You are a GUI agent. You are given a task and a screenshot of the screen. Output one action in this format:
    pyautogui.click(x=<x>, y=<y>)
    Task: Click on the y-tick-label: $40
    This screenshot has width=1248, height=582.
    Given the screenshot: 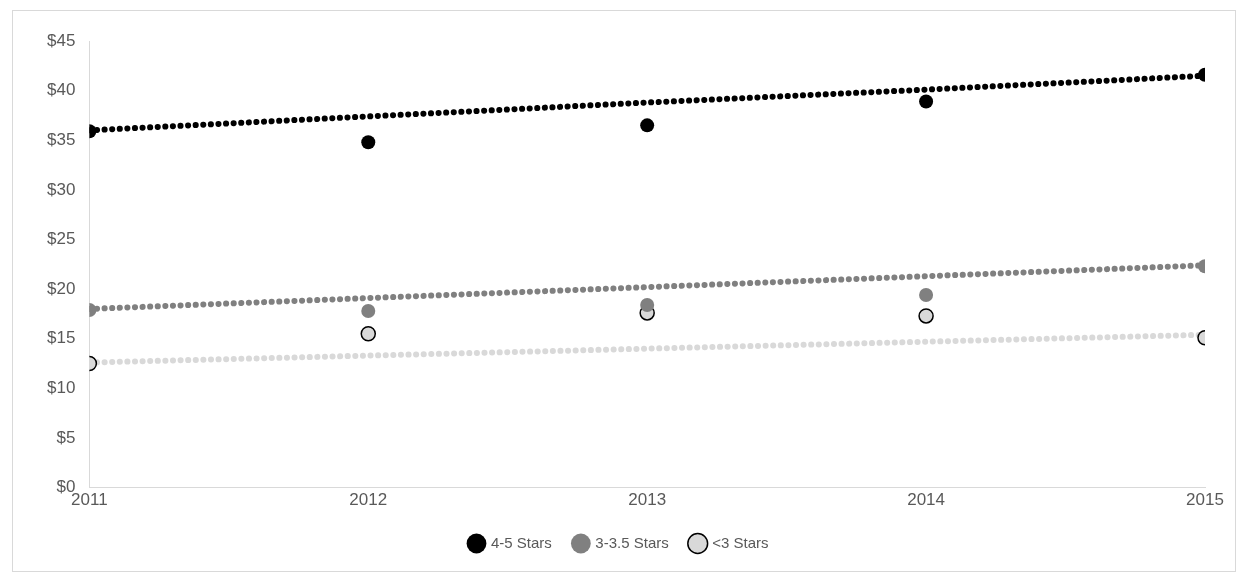 What is the action you would take?
    pyautogui.click(x=61, y=90)
    